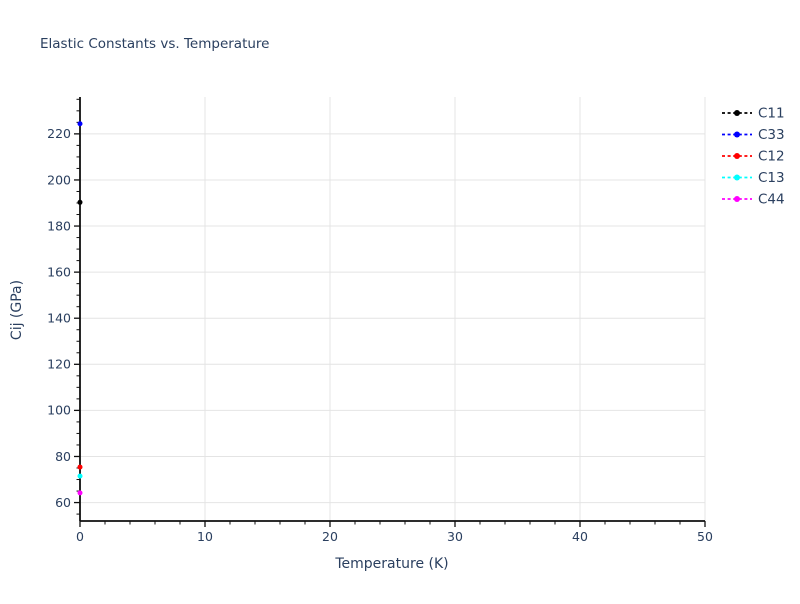 The height and width of the screenshot is (604, 800). I want to click on data-point-C11, so click(80, 202).